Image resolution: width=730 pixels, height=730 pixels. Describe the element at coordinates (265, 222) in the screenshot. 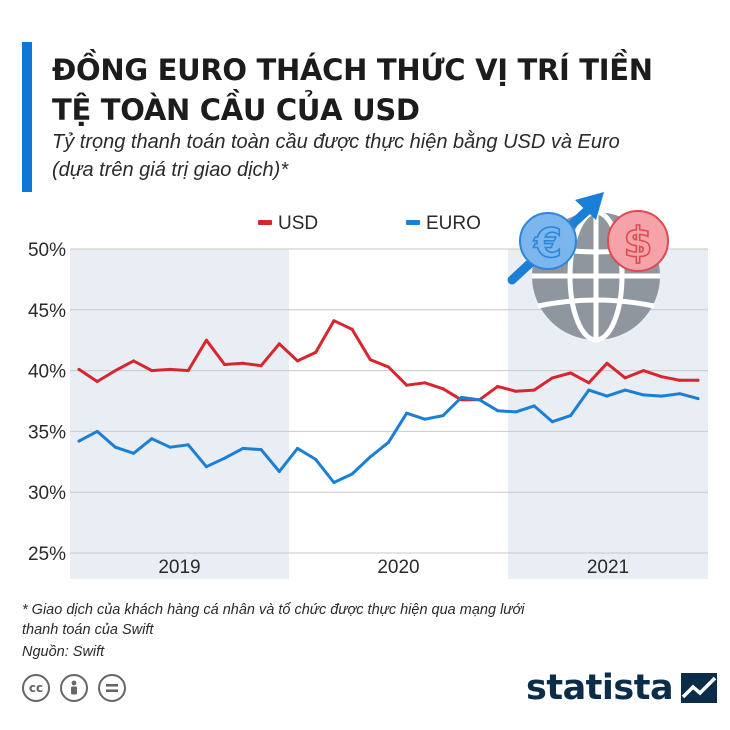

I see `legend-usd-swatch` at that location.